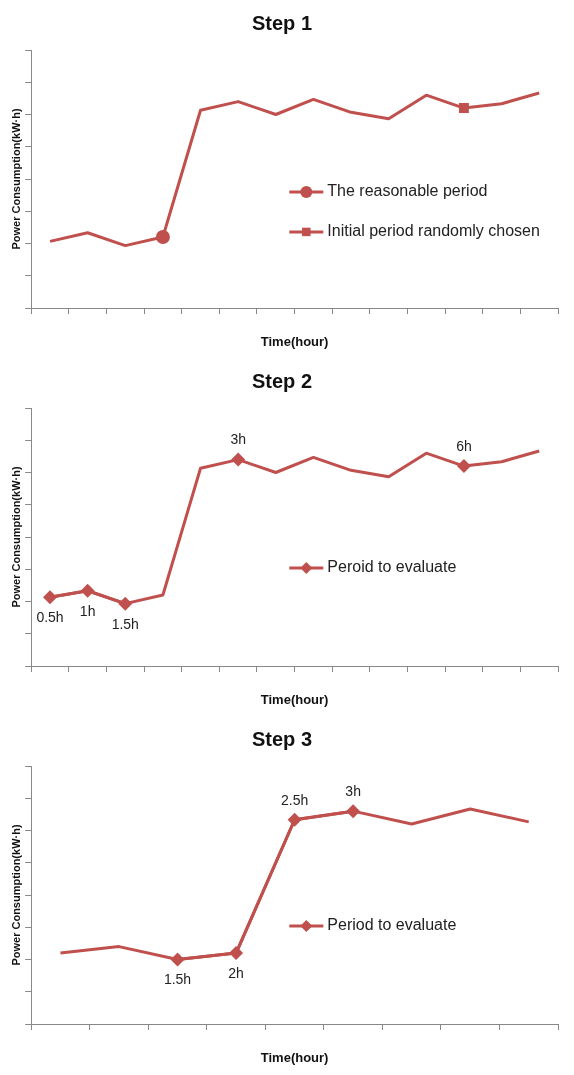  I want to click on legend-label: Initial period randomly chosen, so click(433, 231).